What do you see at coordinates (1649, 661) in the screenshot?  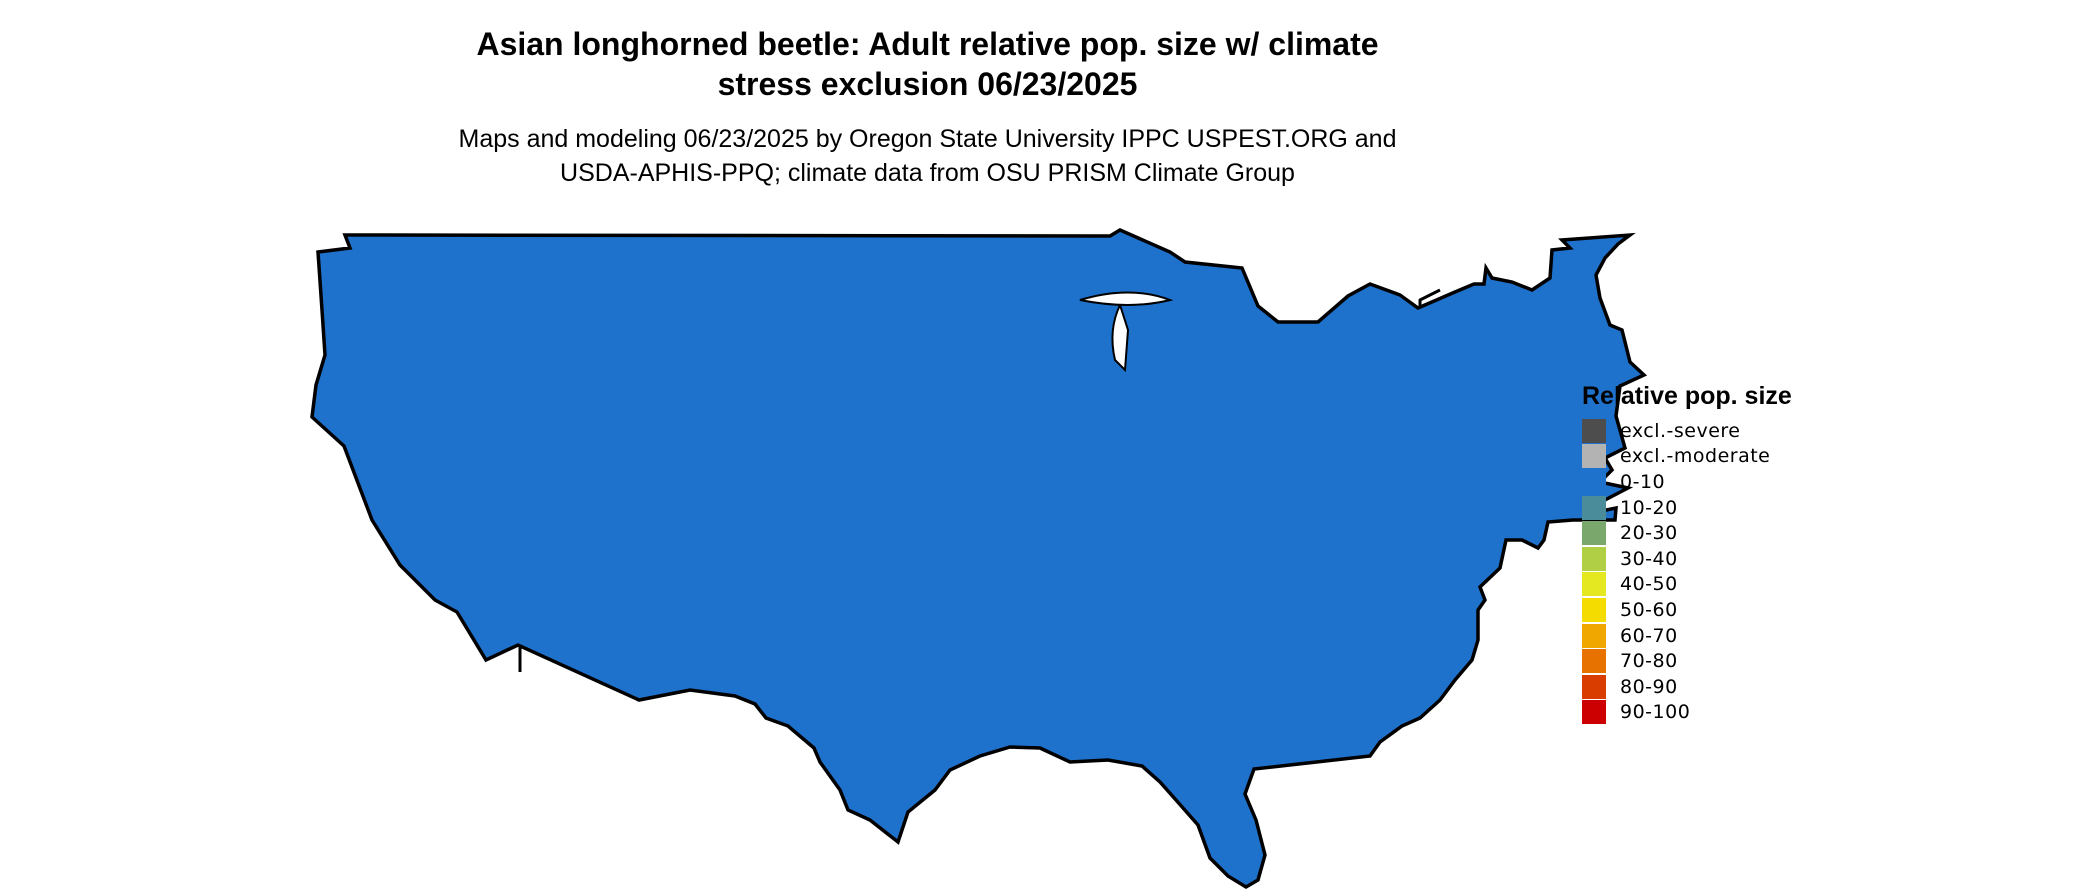 I see `legend-label: 70-80` at bounding box center [1649, 661].